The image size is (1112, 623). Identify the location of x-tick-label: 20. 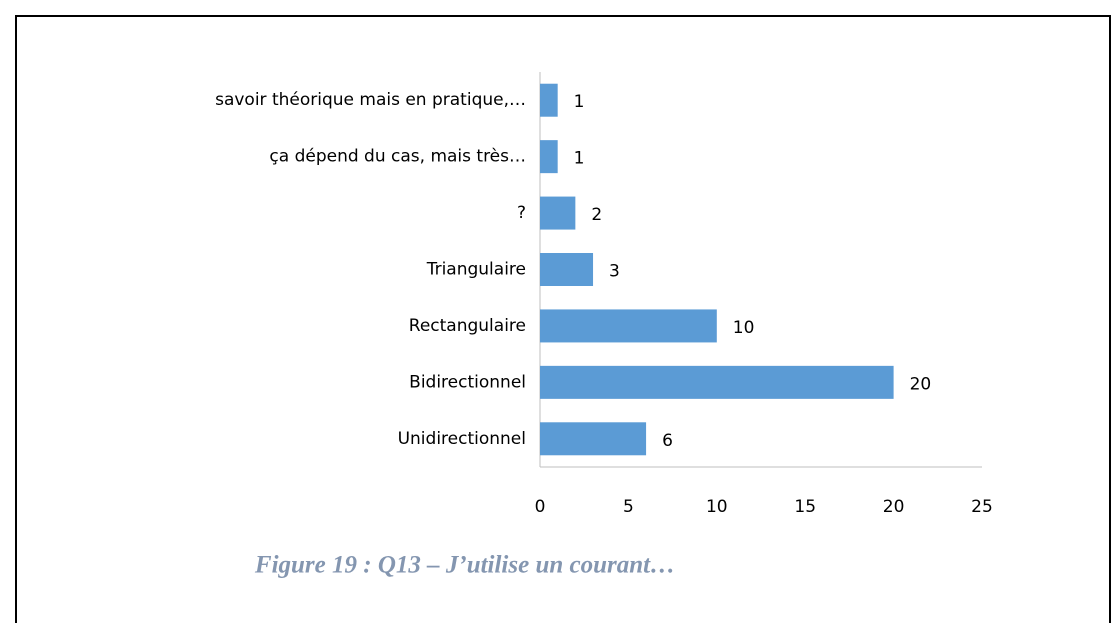
(894, 507).